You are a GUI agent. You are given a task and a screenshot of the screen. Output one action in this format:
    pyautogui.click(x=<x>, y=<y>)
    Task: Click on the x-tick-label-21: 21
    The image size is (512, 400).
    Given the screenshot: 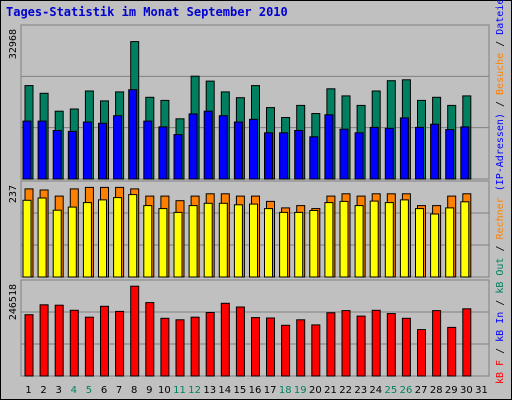 What is the action you would take?
    pyautogui.click(x=330, y=390)
    